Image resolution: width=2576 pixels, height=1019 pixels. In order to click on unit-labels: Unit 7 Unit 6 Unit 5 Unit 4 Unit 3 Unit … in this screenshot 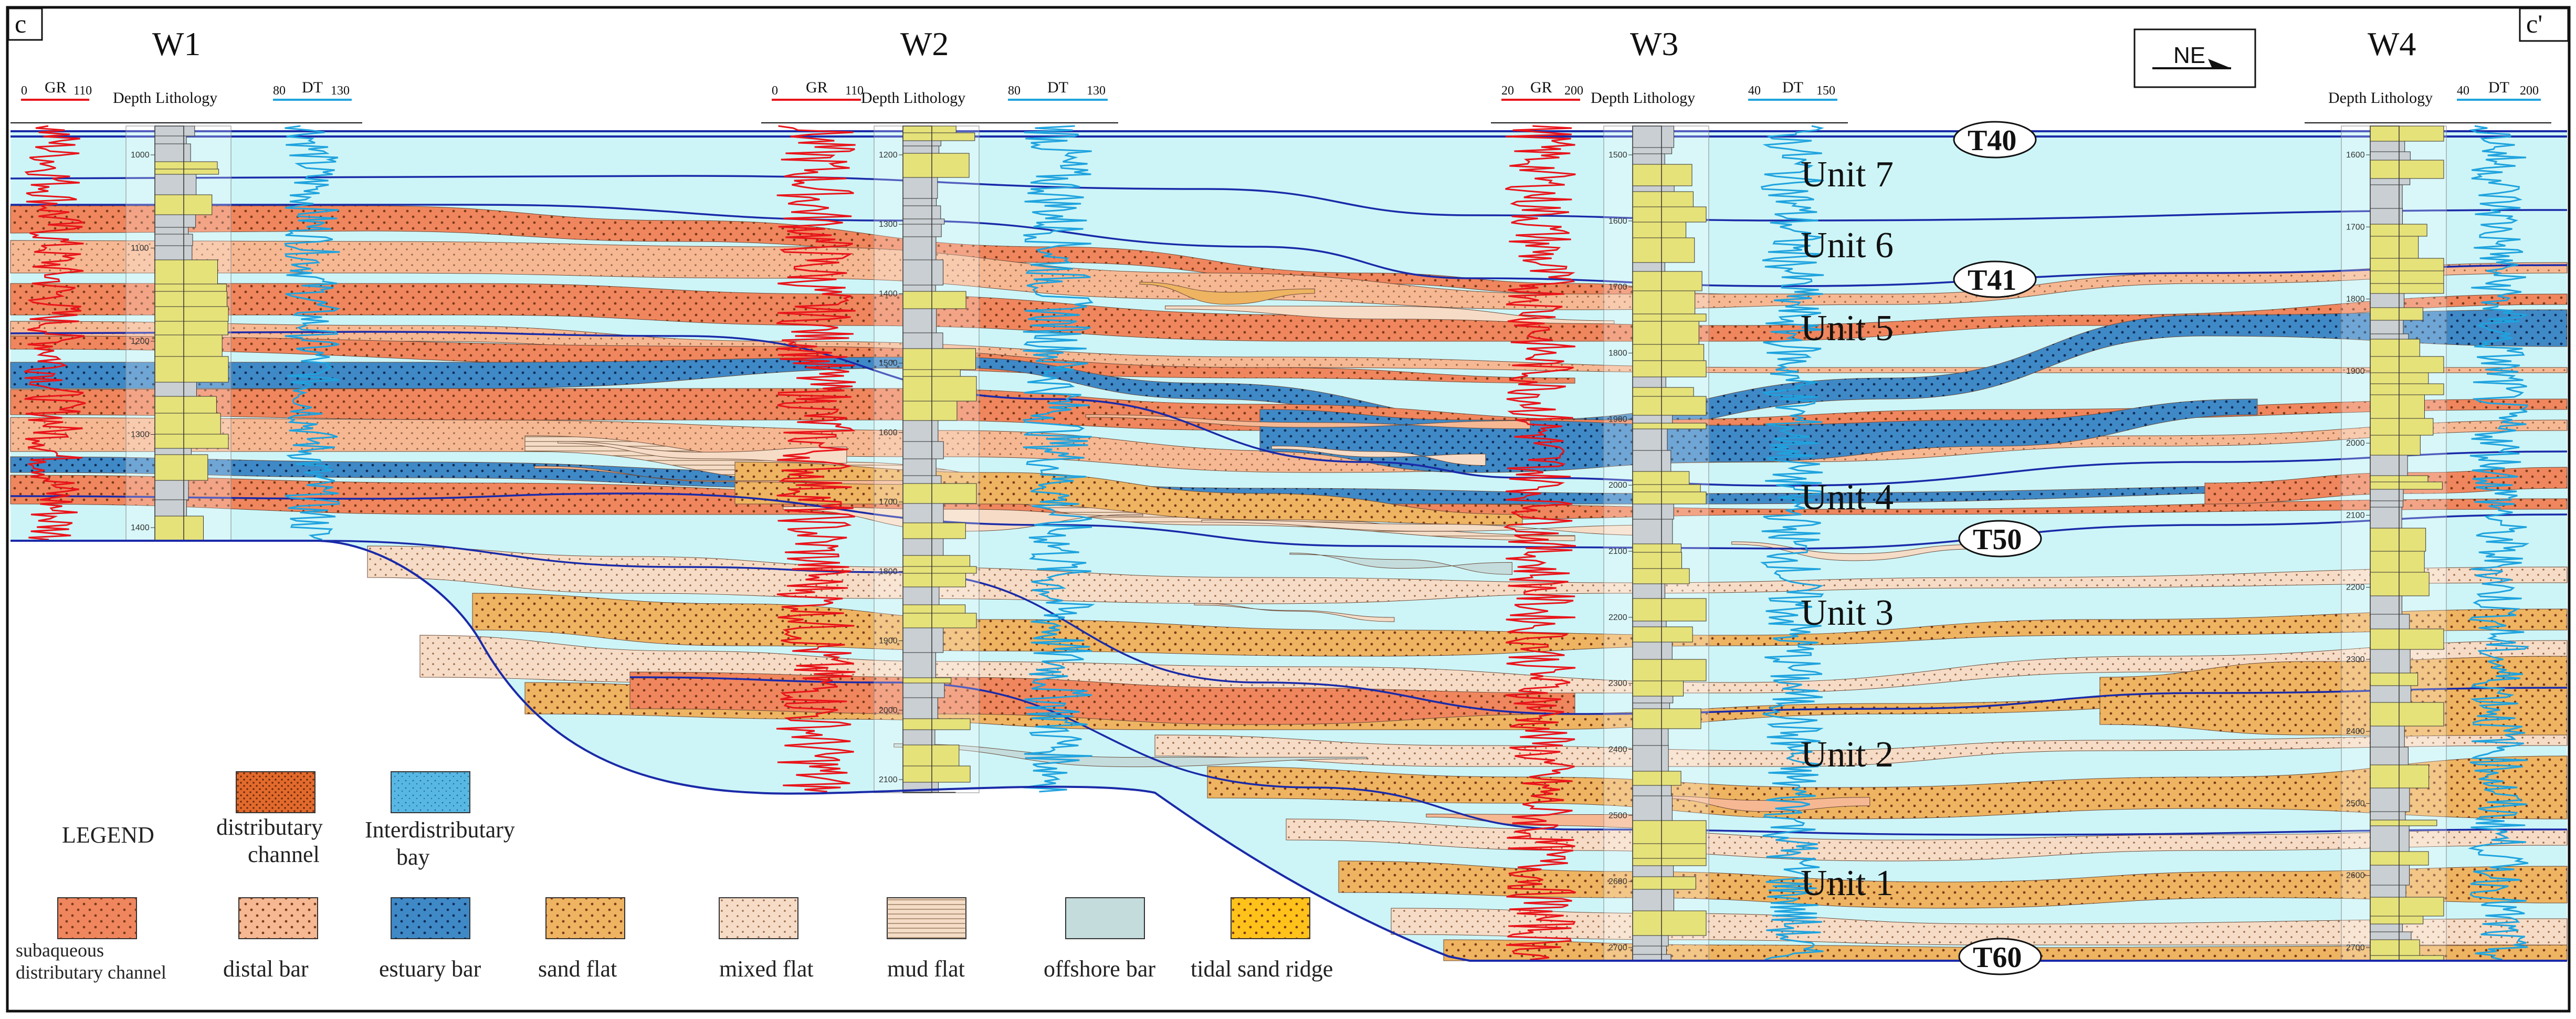, I will do `click(1848, 529)`.